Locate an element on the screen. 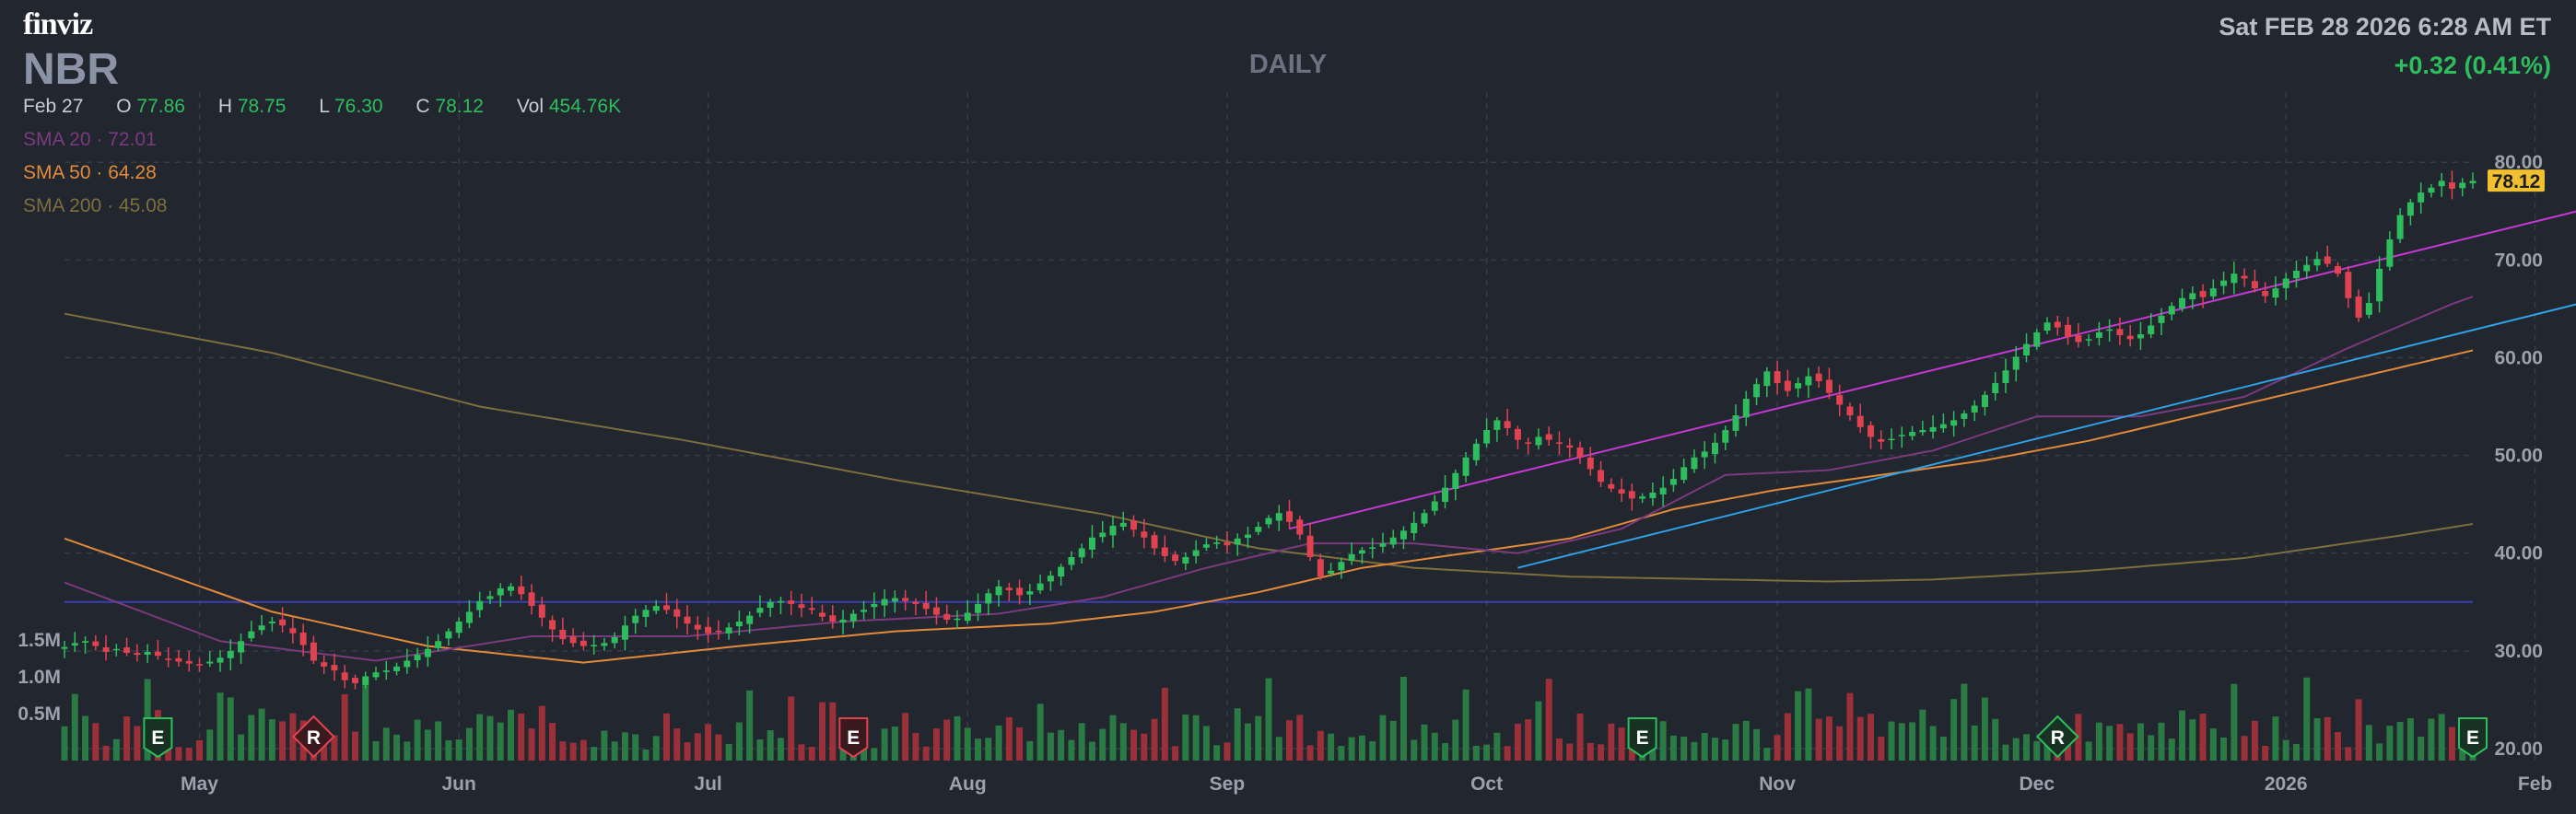 The width and height of the screenshot is (2576, 814). x-tick-label: Sep is located at coordinates (1228, 784).